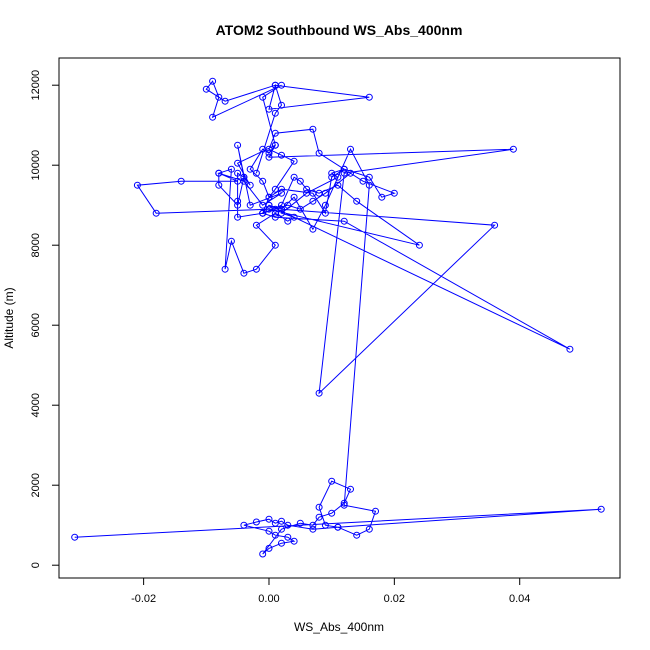 The width and height of the screenshot is (650, 650). Describe the element at coordinates (519, 599) in the screenshot. I see `x-tick-label: 0.04` at that location.